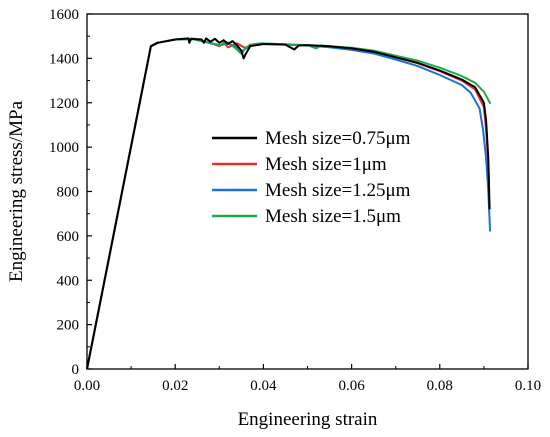  What do you see at coordinates (76, 370) in the screenshot?
I see `y-tick-label: 0` at bounding box center [76, 370].